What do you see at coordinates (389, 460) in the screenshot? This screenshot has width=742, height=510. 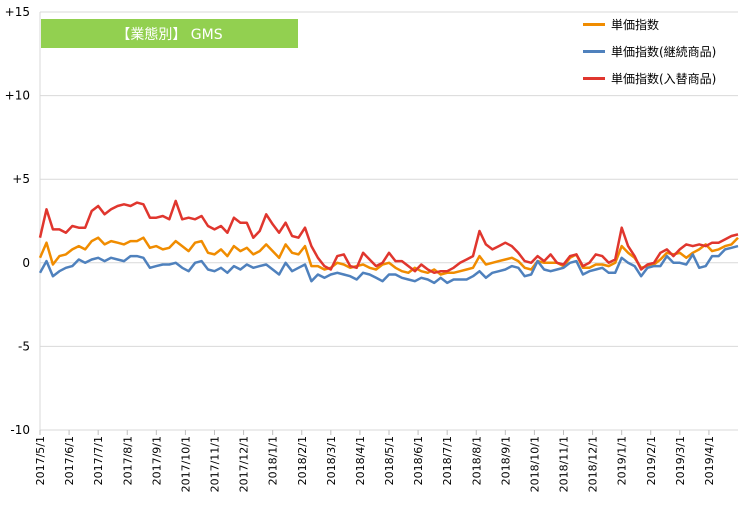 I see `x-tick-label: 2018/5/1` at bounding box center [389, 460].